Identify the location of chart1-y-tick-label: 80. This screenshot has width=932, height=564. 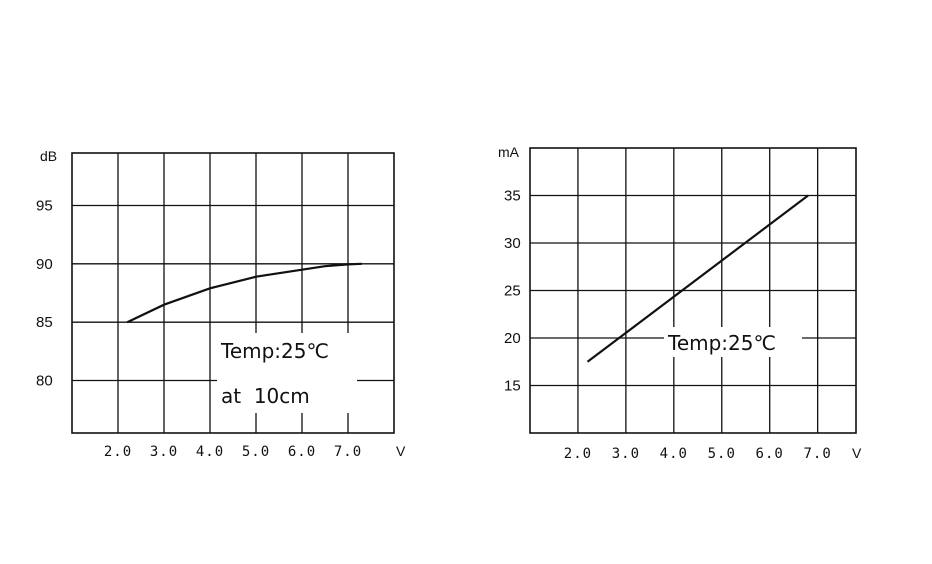
(44, 381).